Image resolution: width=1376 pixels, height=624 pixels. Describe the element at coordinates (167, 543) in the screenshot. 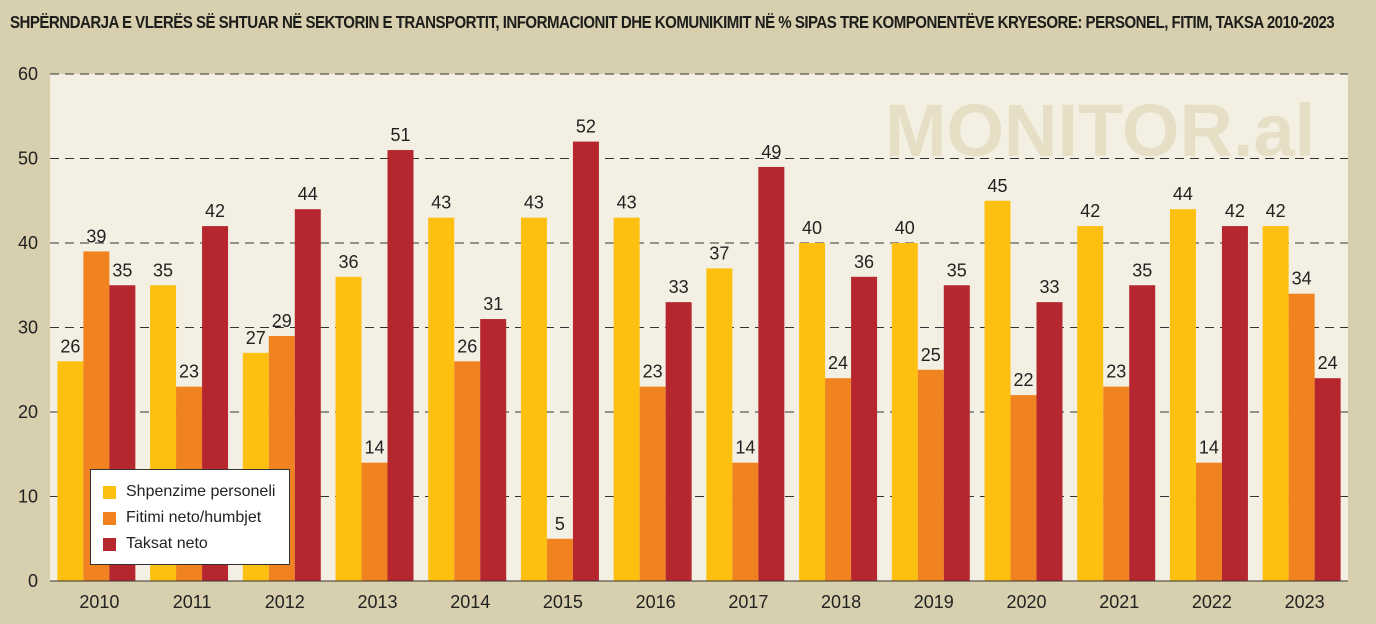

I see `legend-label: Taksat neto` at that location.